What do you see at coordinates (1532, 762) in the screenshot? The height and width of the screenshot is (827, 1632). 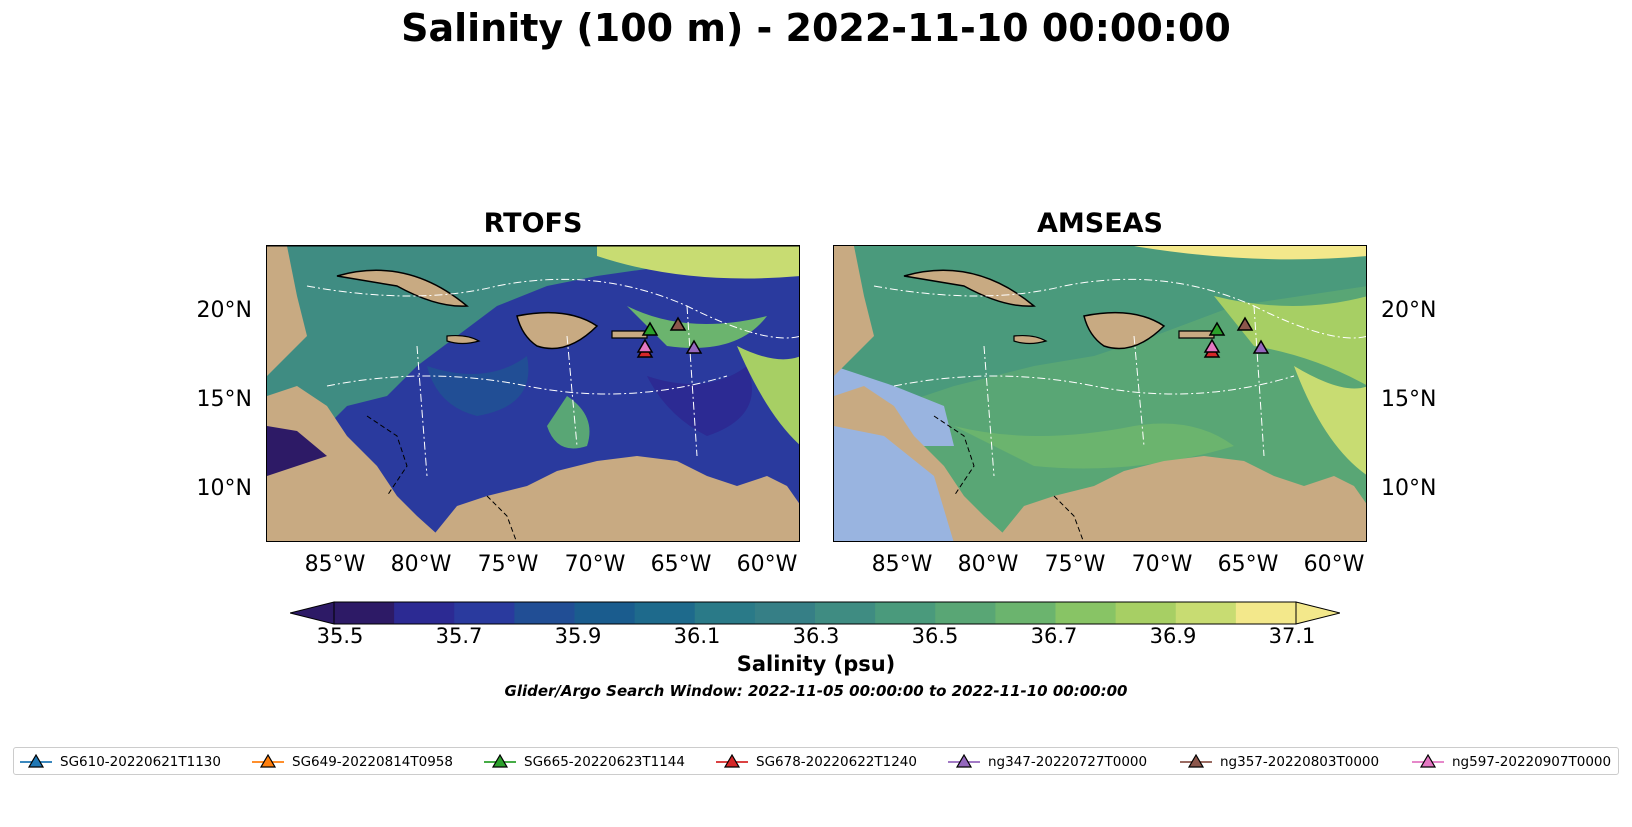 I see `legend-label: ng597-20220907T0000` at bounding box center [1532, 762].